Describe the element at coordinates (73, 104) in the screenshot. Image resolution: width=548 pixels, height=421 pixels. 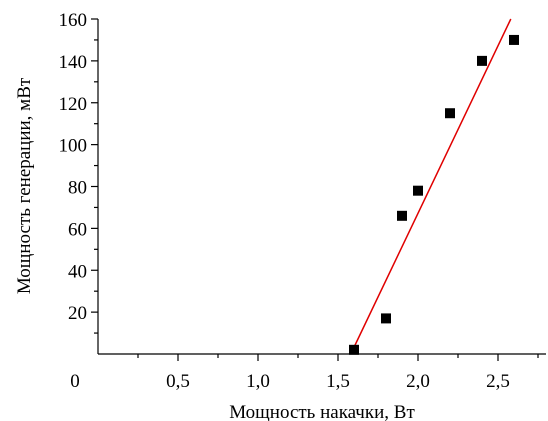
I see `y-tick-label: 120` at that location.